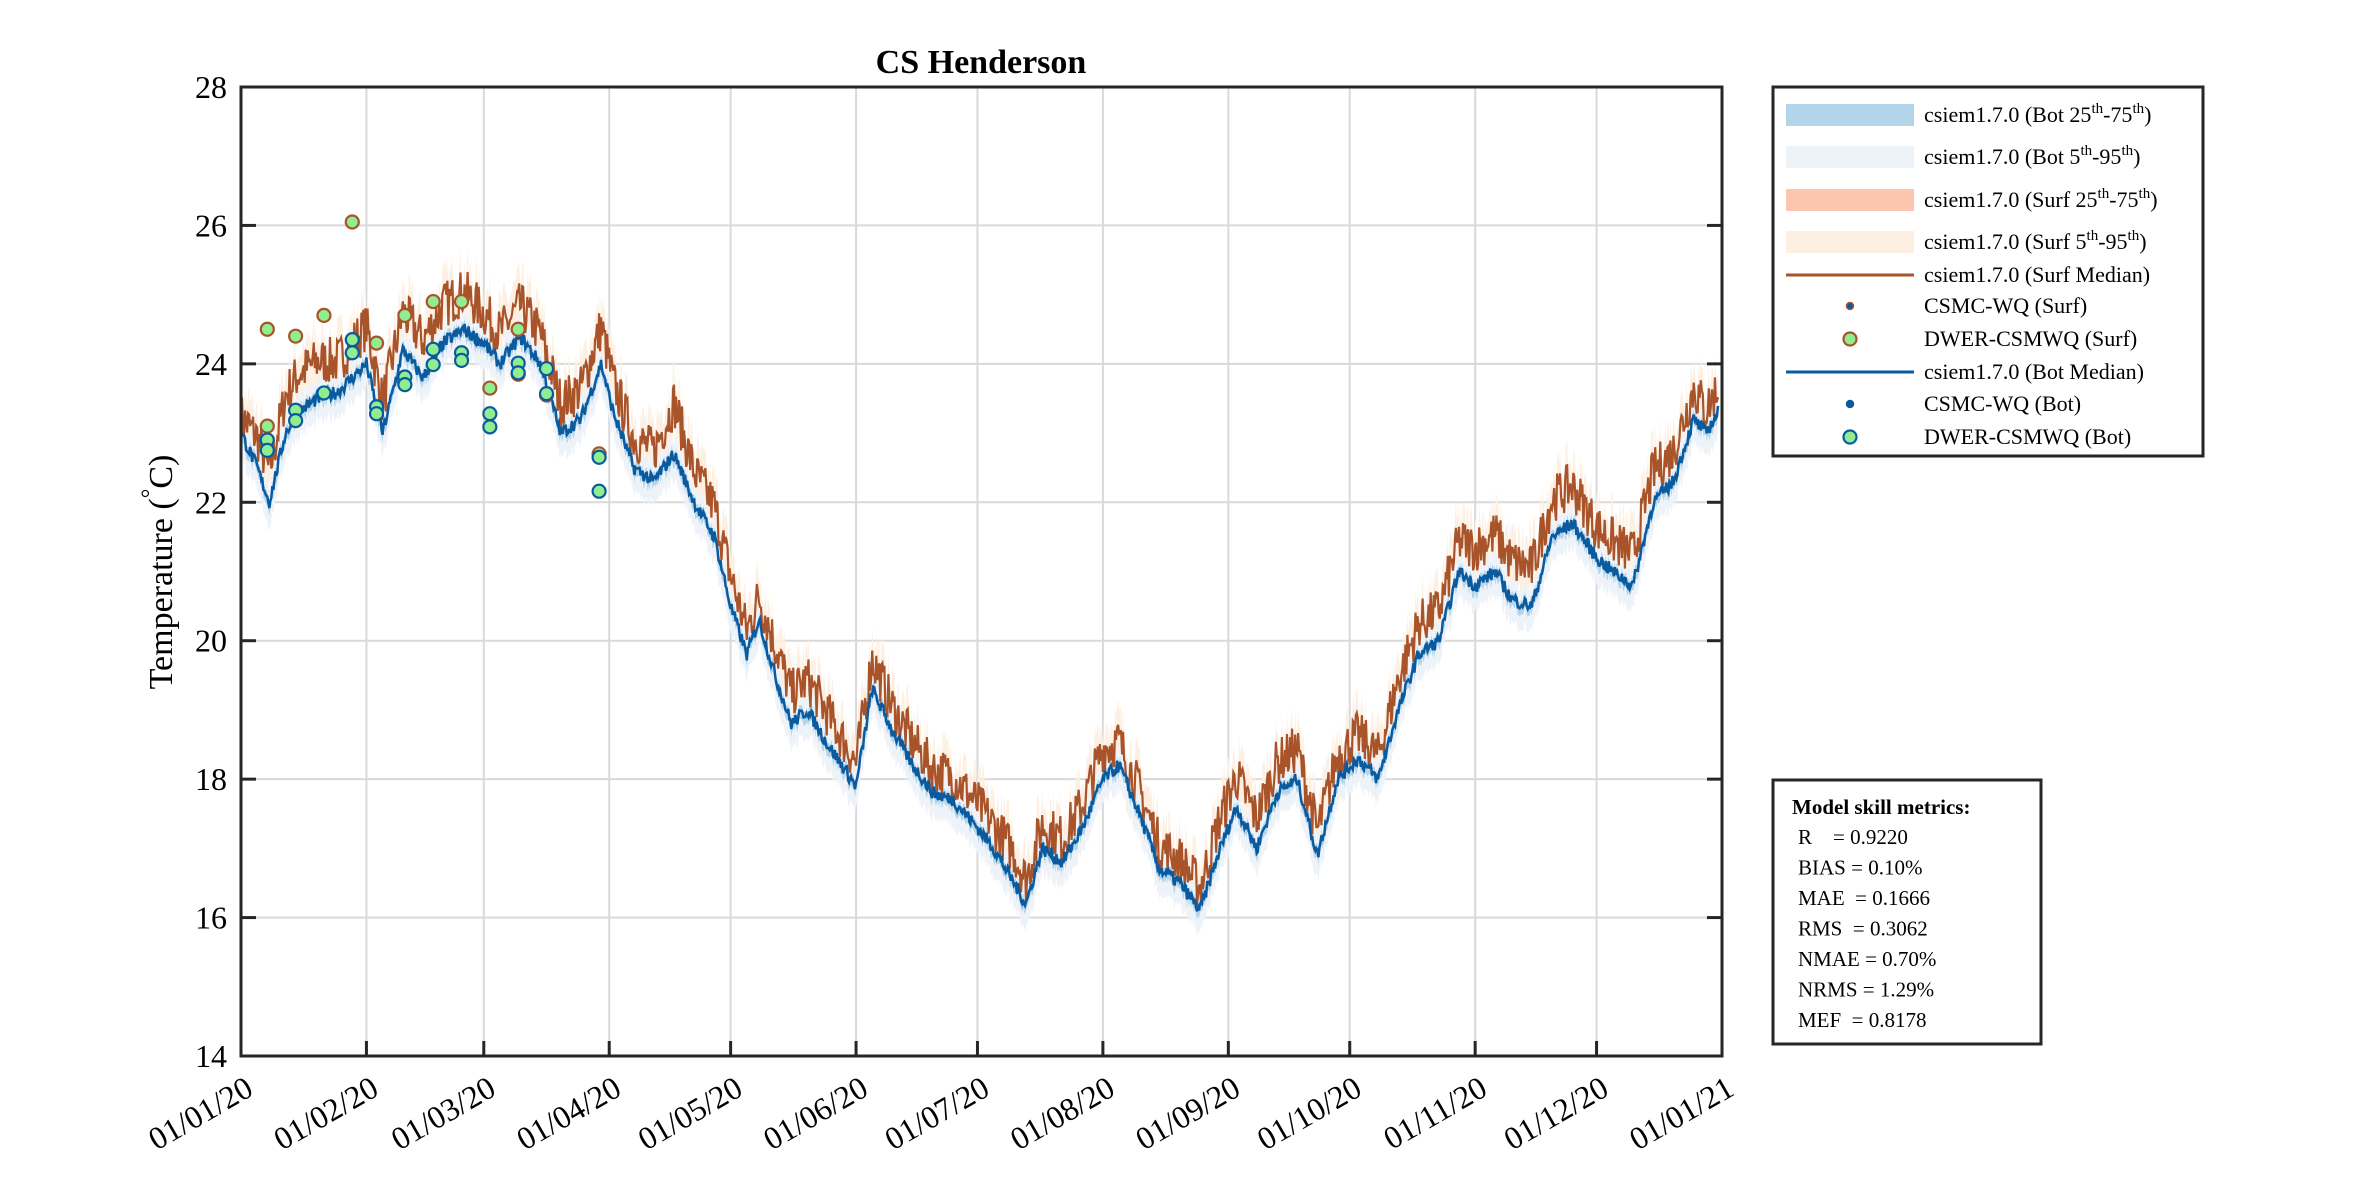 Image resolution: width=2362 pixels, height=1181 pixels. I want to click on legend-item: csiem1.7.0 (Bot 5th-95th), so click(1963, 156).